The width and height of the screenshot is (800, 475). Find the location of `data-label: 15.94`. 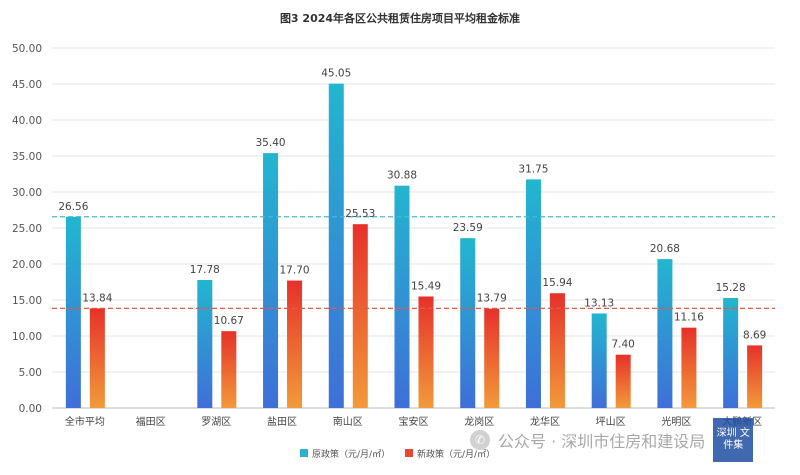

data-label: 15.94 is located at coordinates (557, 283).